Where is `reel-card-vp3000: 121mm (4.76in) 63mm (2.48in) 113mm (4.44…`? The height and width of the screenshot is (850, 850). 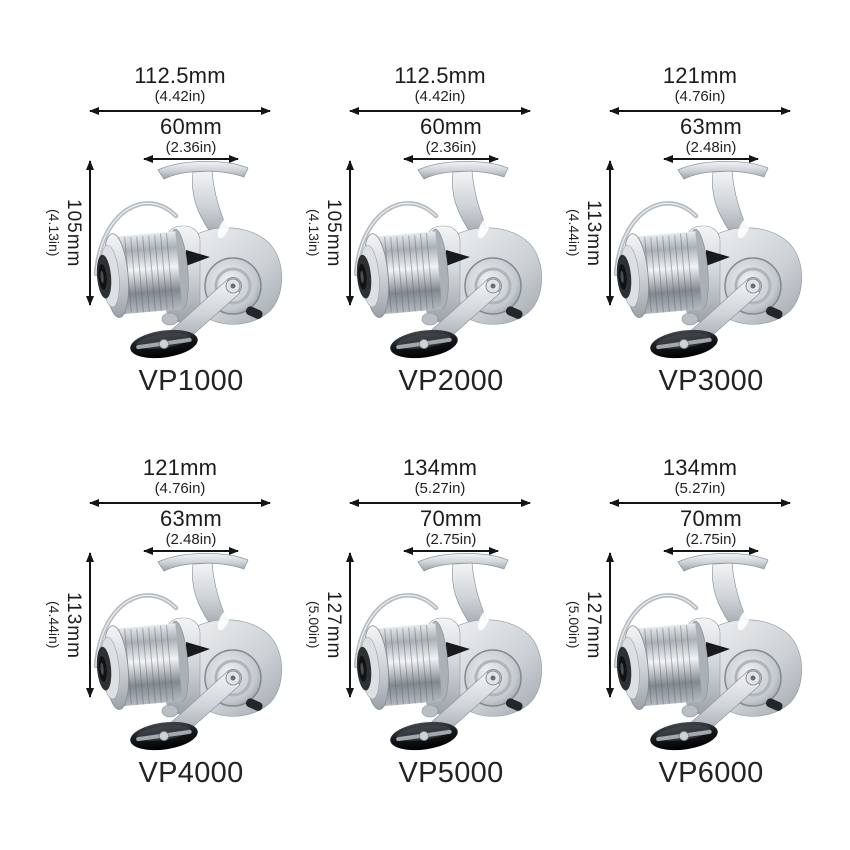 reel-card-vp3000: 121mm (4.76in) 63mm (2.48in) 113mm (4.44… is located at coordinates (690, 235).